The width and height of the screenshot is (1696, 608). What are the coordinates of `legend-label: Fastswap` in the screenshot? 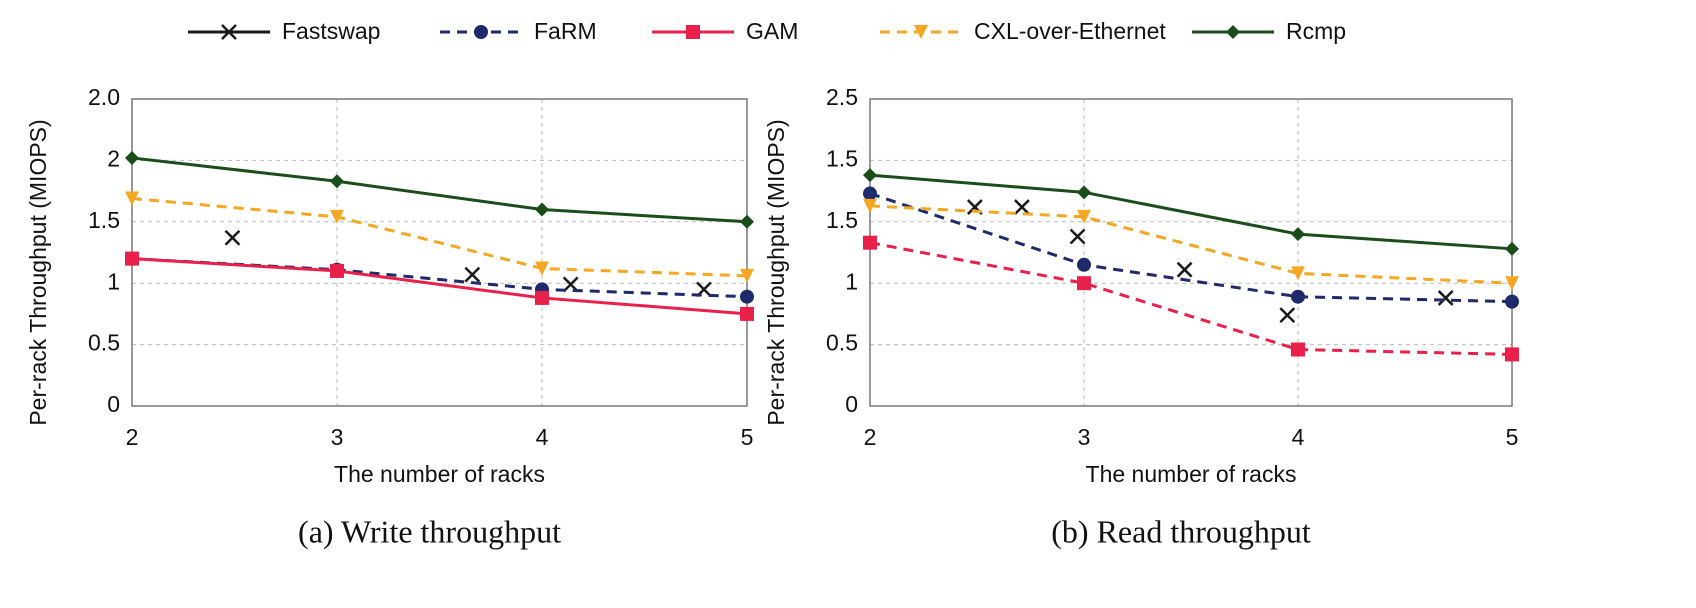 It's located at (331, 31).